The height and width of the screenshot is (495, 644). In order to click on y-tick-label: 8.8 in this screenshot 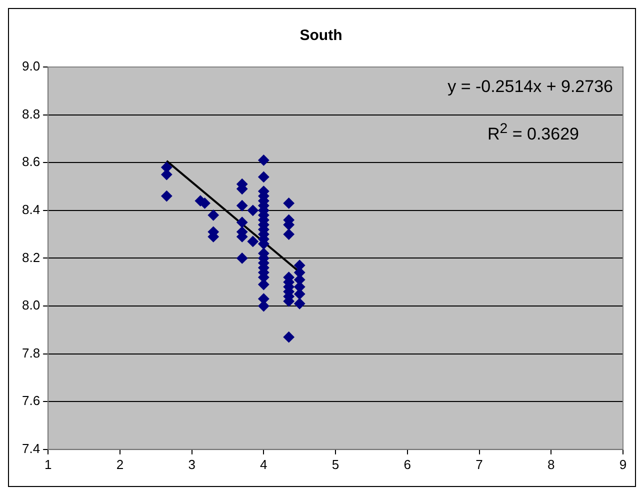, I will do `click(31, 114)`.